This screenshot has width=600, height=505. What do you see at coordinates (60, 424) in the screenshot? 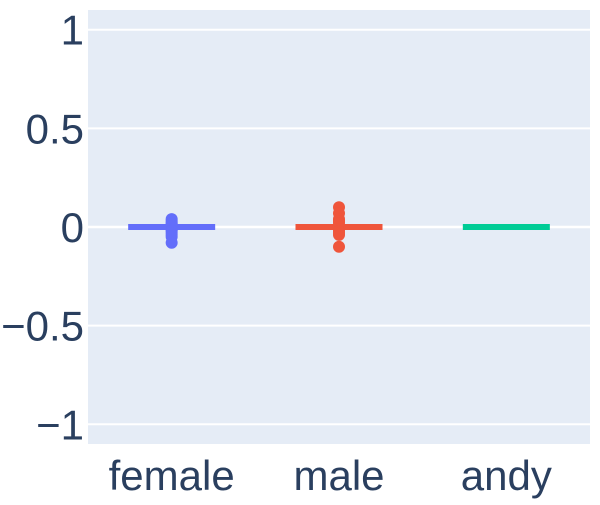
I see `y-tick-label: −1` at bounding box center [60, 424].